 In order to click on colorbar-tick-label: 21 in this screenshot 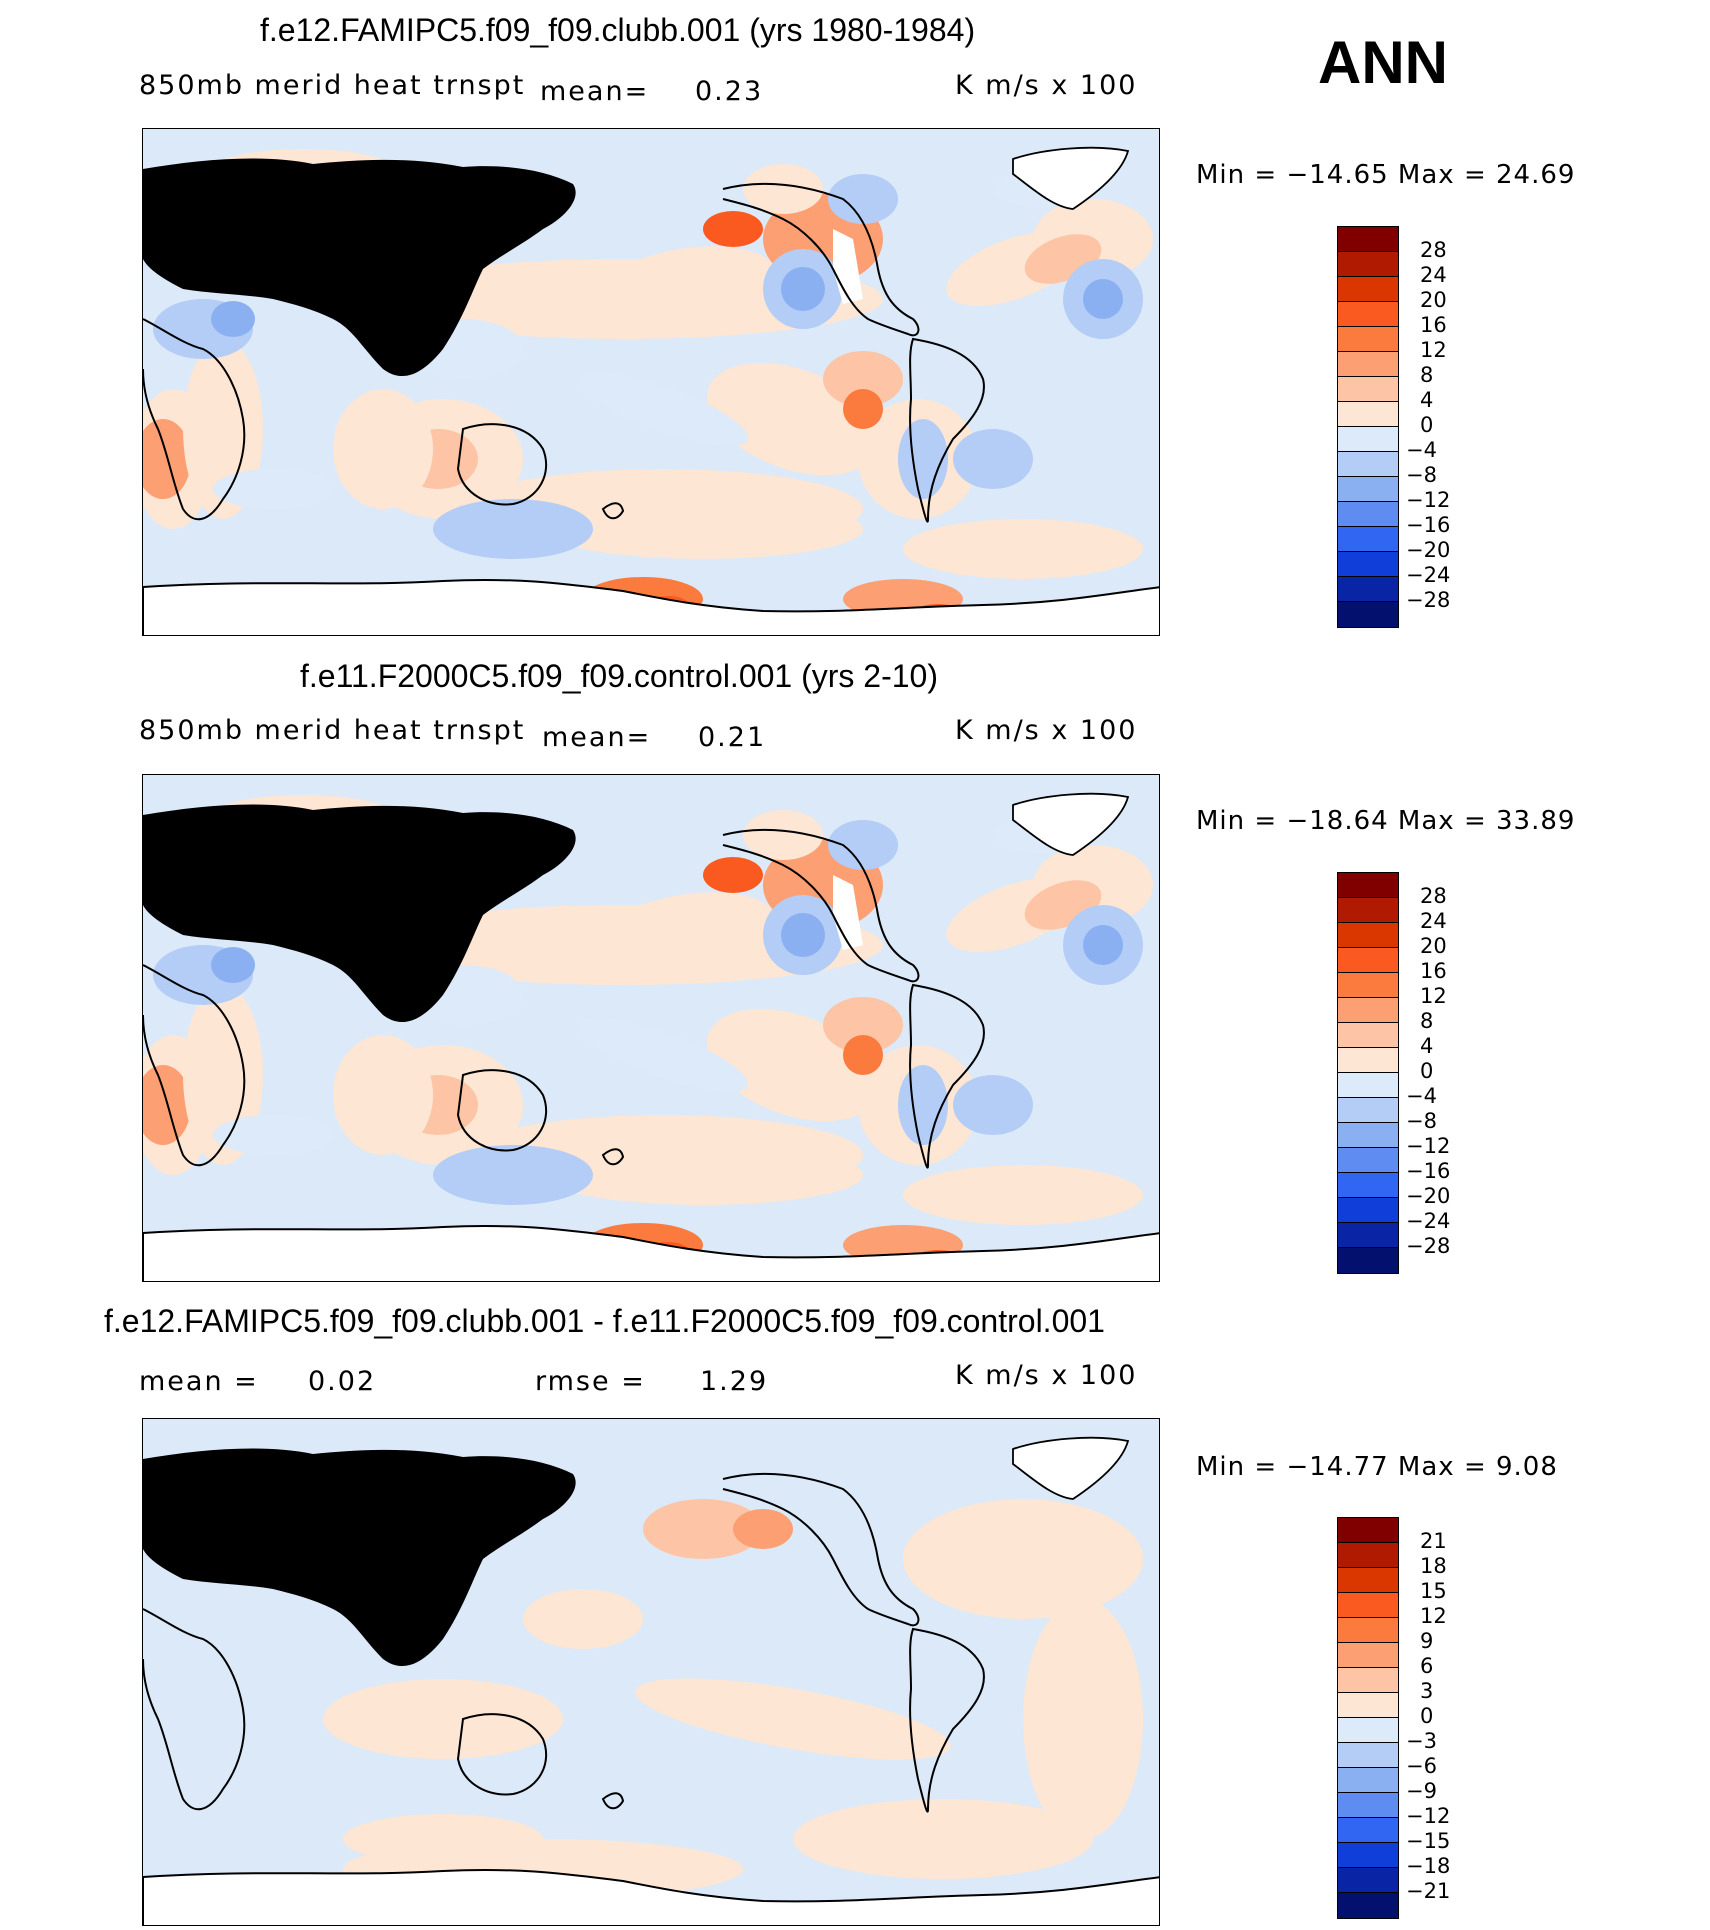, I will do `click(1433, 1541)`.